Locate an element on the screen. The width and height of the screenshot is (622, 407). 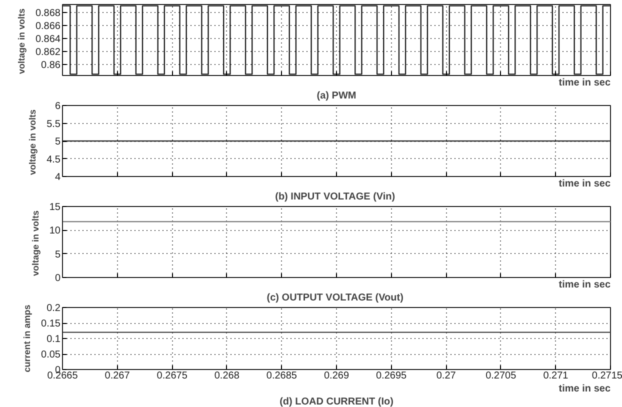
y-axis-title: current in amps is located at coordinates (27, 338).